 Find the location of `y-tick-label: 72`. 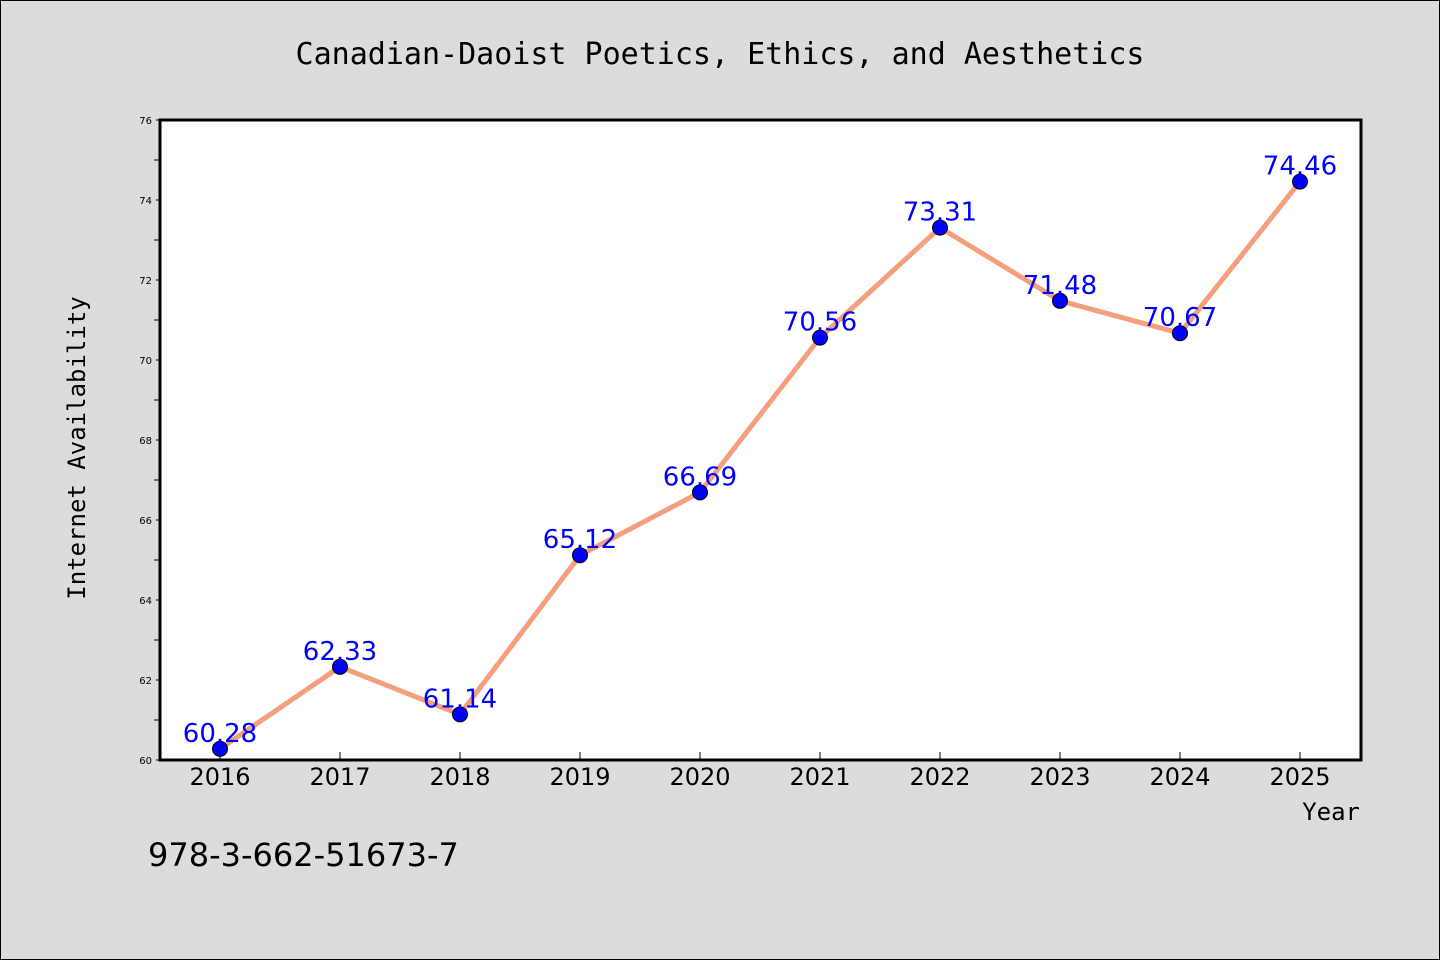

y-tick-label: 72 is located at coordinates (145, 281).